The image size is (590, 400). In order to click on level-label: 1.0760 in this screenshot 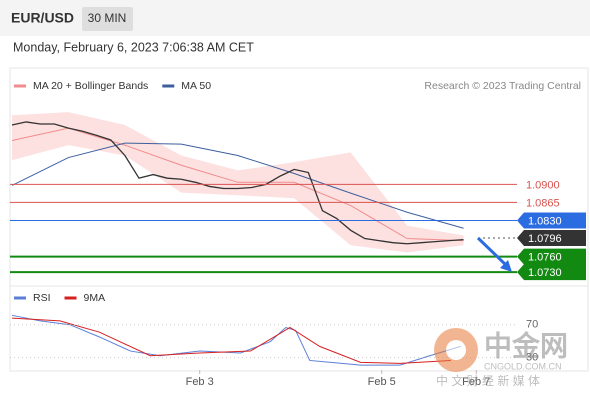, I will do `click(545, 258)`.